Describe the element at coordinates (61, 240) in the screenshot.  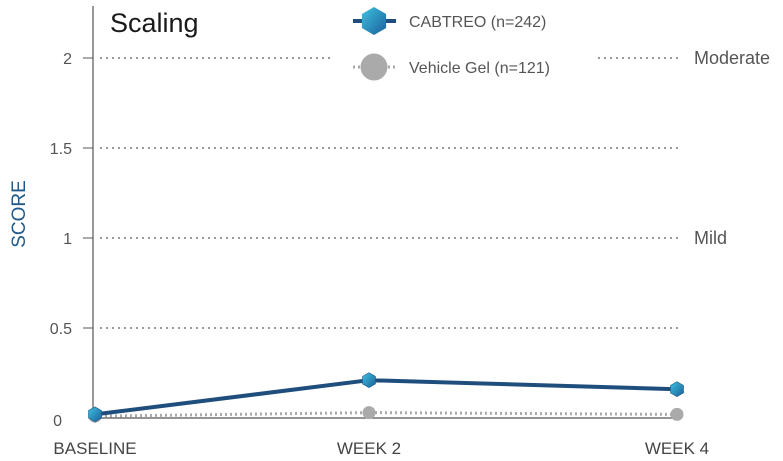
I see `y-tick-labels: 0 0.5 1 1.5 2` at that location.